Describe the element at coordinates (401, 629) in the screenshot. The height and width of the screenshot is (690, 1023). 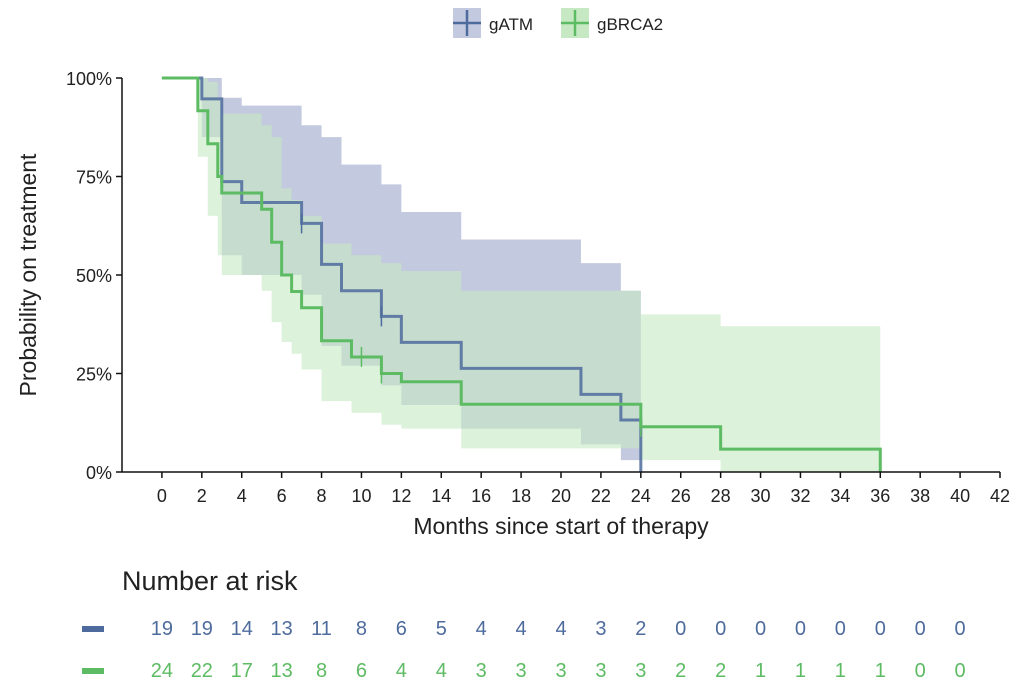
I see `risk-value-gATM: 6` at that location.